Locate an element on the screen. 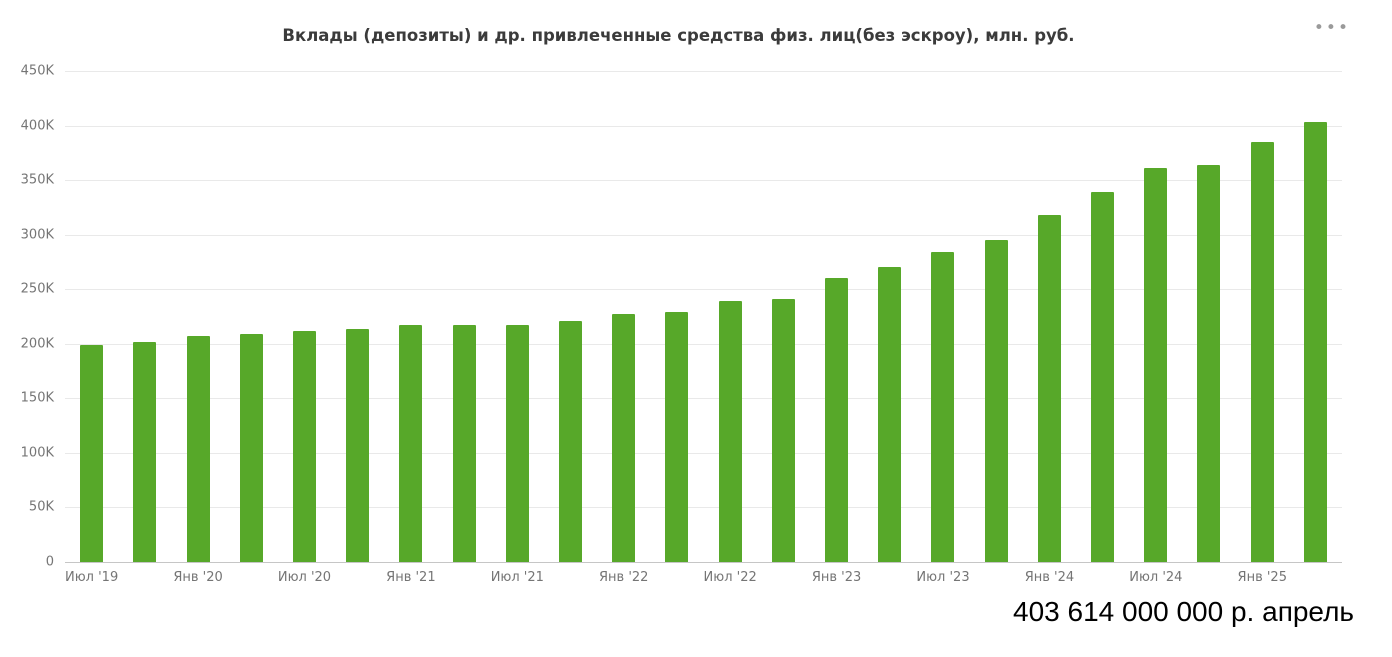 The image size is (1392, 657). x-tick-label: Янв '23 is located at coordinates (836, 577).